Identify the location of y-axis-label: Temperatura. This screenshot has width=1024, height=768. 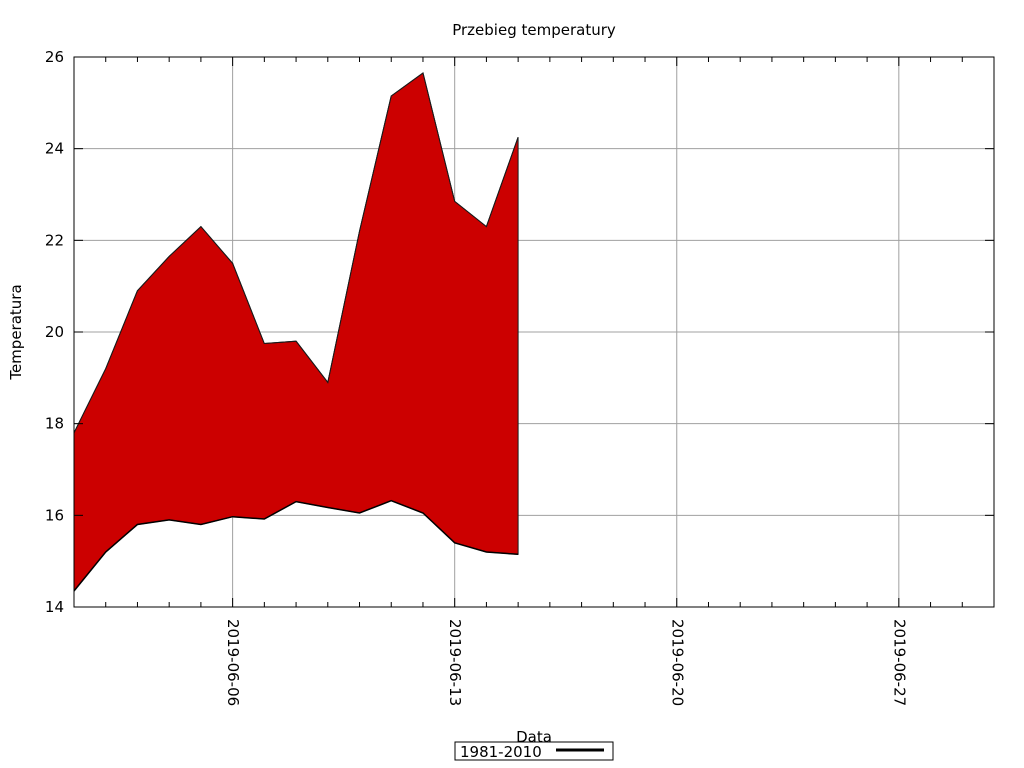
(16, 332).